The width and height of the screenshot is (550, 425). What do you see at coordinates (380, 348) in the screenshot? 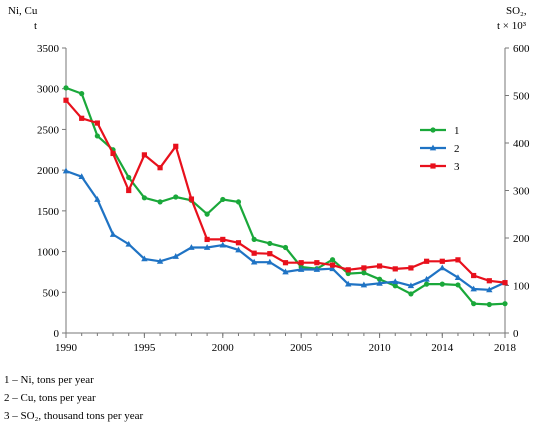
I see `x-tick-label: 2010` at bounding box center [380, 348].